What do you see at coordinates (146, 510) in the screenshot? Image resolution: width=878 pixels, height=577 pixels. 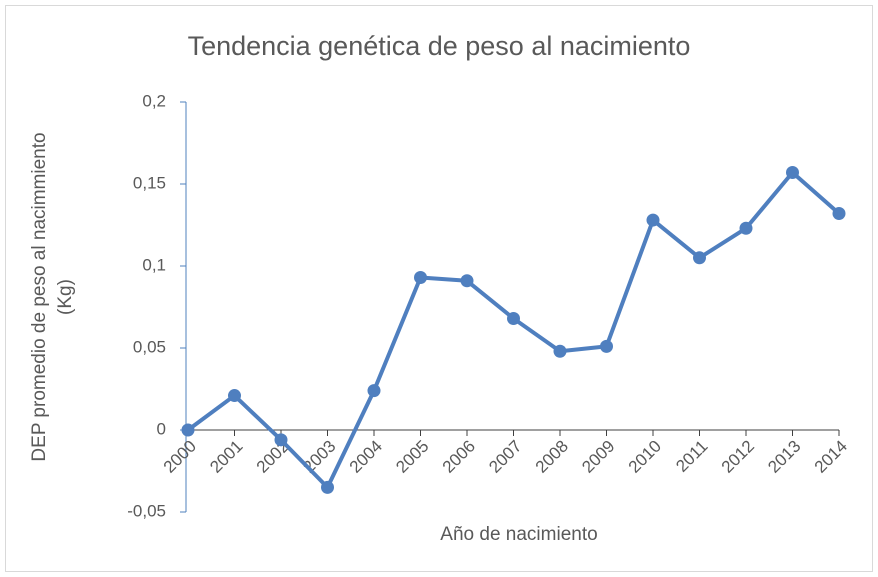 I see `y-tick-label: -0,05` at bounding box center [146, 510].